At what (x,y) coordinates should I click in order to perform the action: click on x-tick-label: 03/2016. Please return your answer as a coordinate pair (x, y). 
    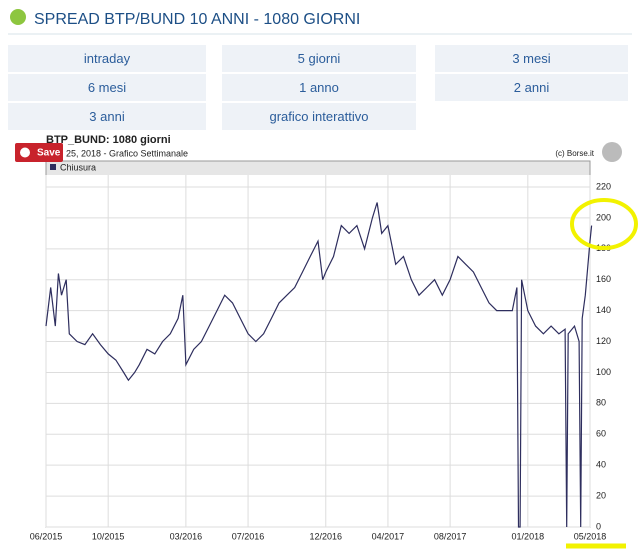
    Looking at the image, I should click on (186, 536).